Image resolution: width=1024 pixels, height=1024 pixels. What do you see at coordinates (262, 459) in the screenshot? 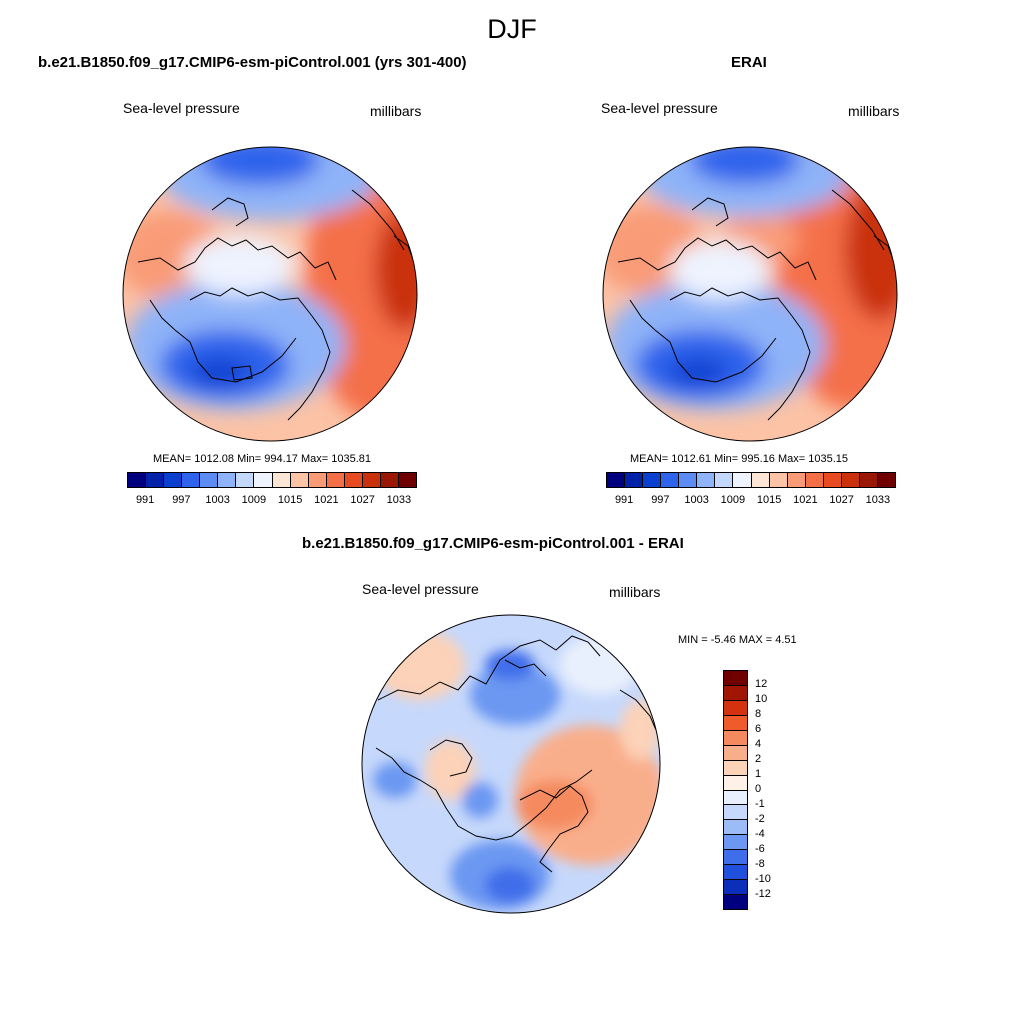
I see `model-stats: MEAN= 1012.08 Min= 994.17 Max= 1035.81` at bounding box center [262, 459].